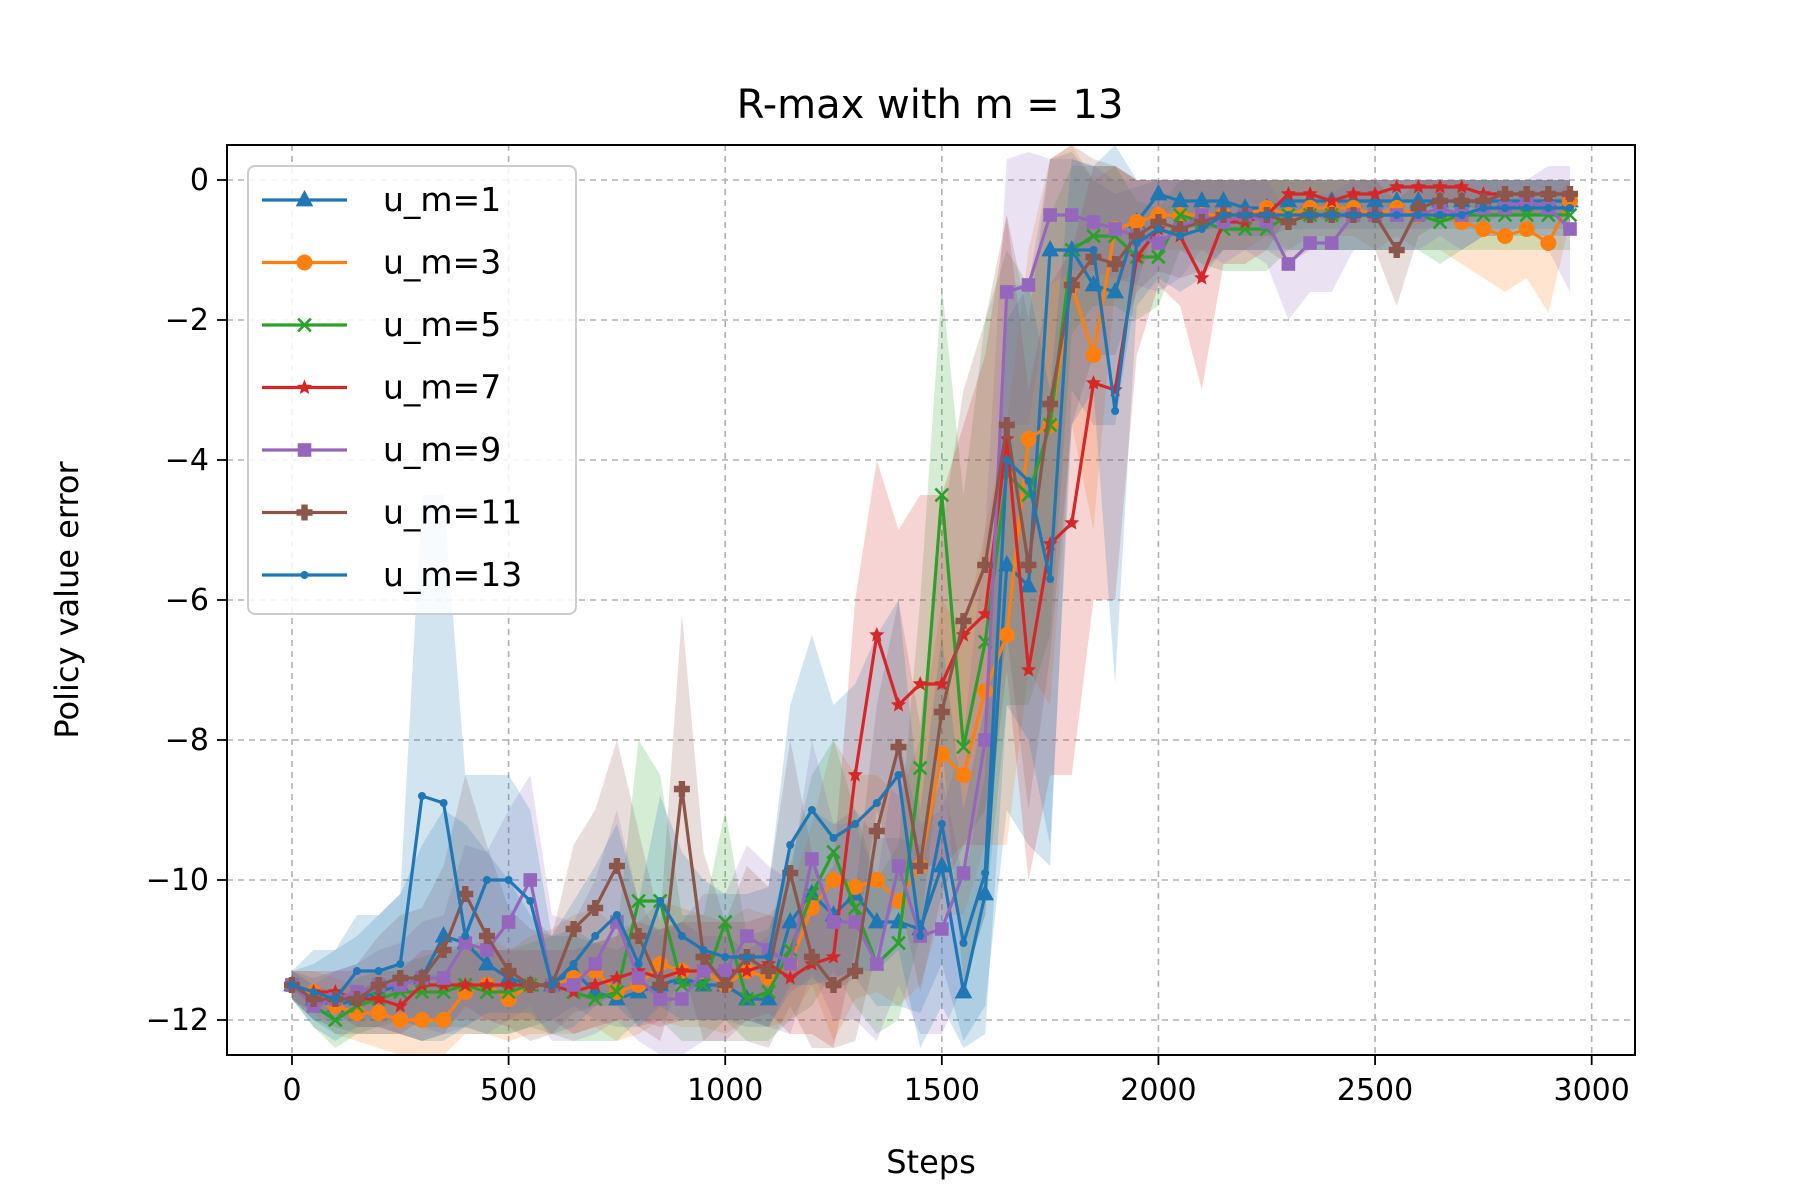 The image size is (1800, 1200). I want to click on legend-item-2: u_m=3, so click(381, 262).